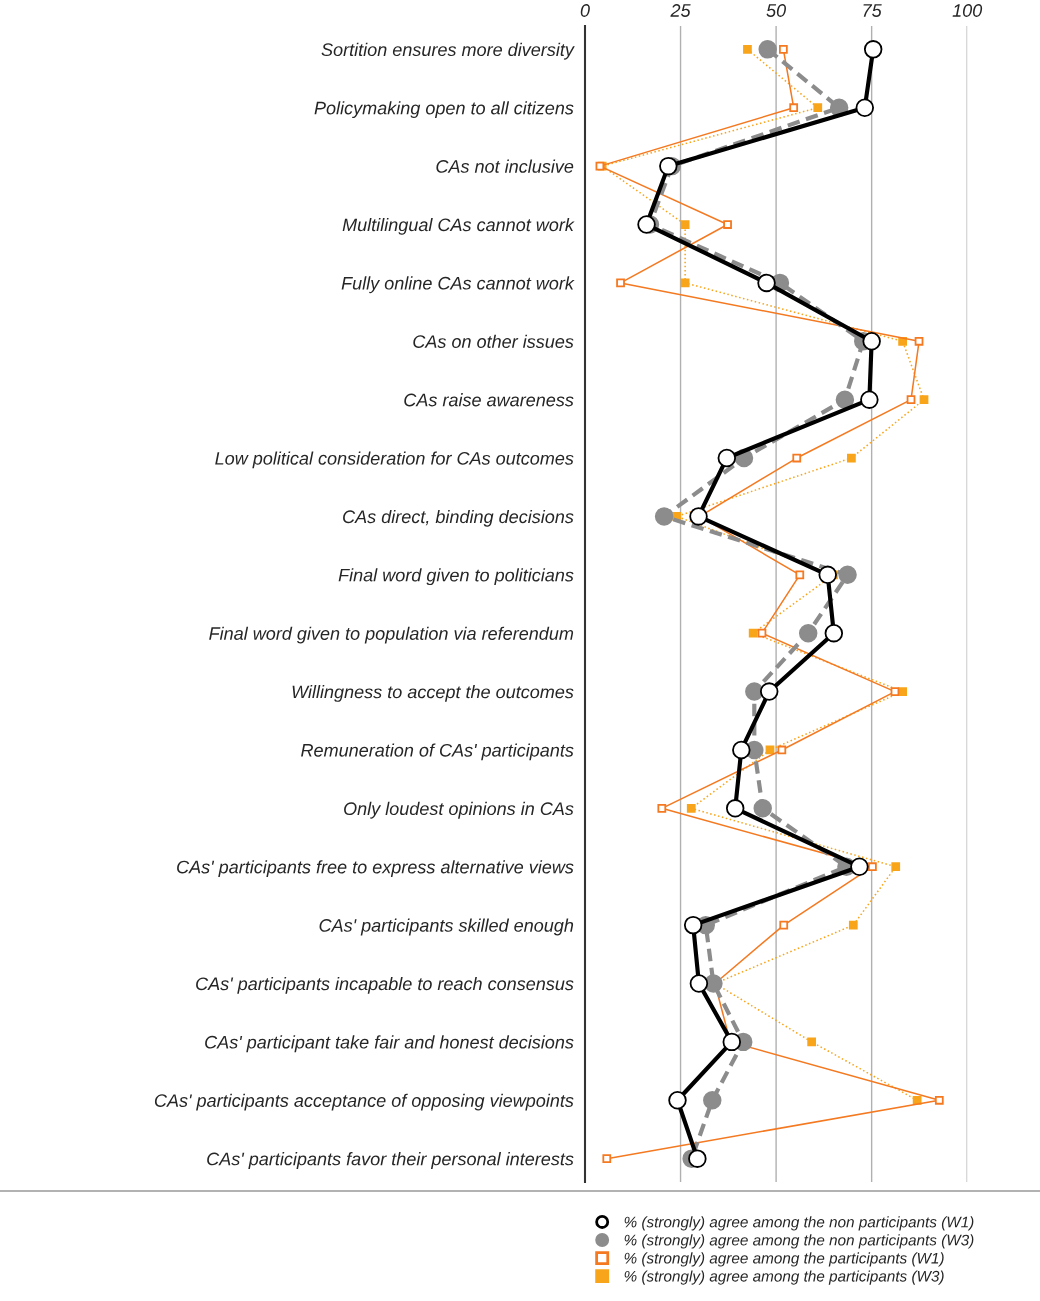  I want to click on y-tick-label: Remuneration of CAs' participants, so click(437, 752).